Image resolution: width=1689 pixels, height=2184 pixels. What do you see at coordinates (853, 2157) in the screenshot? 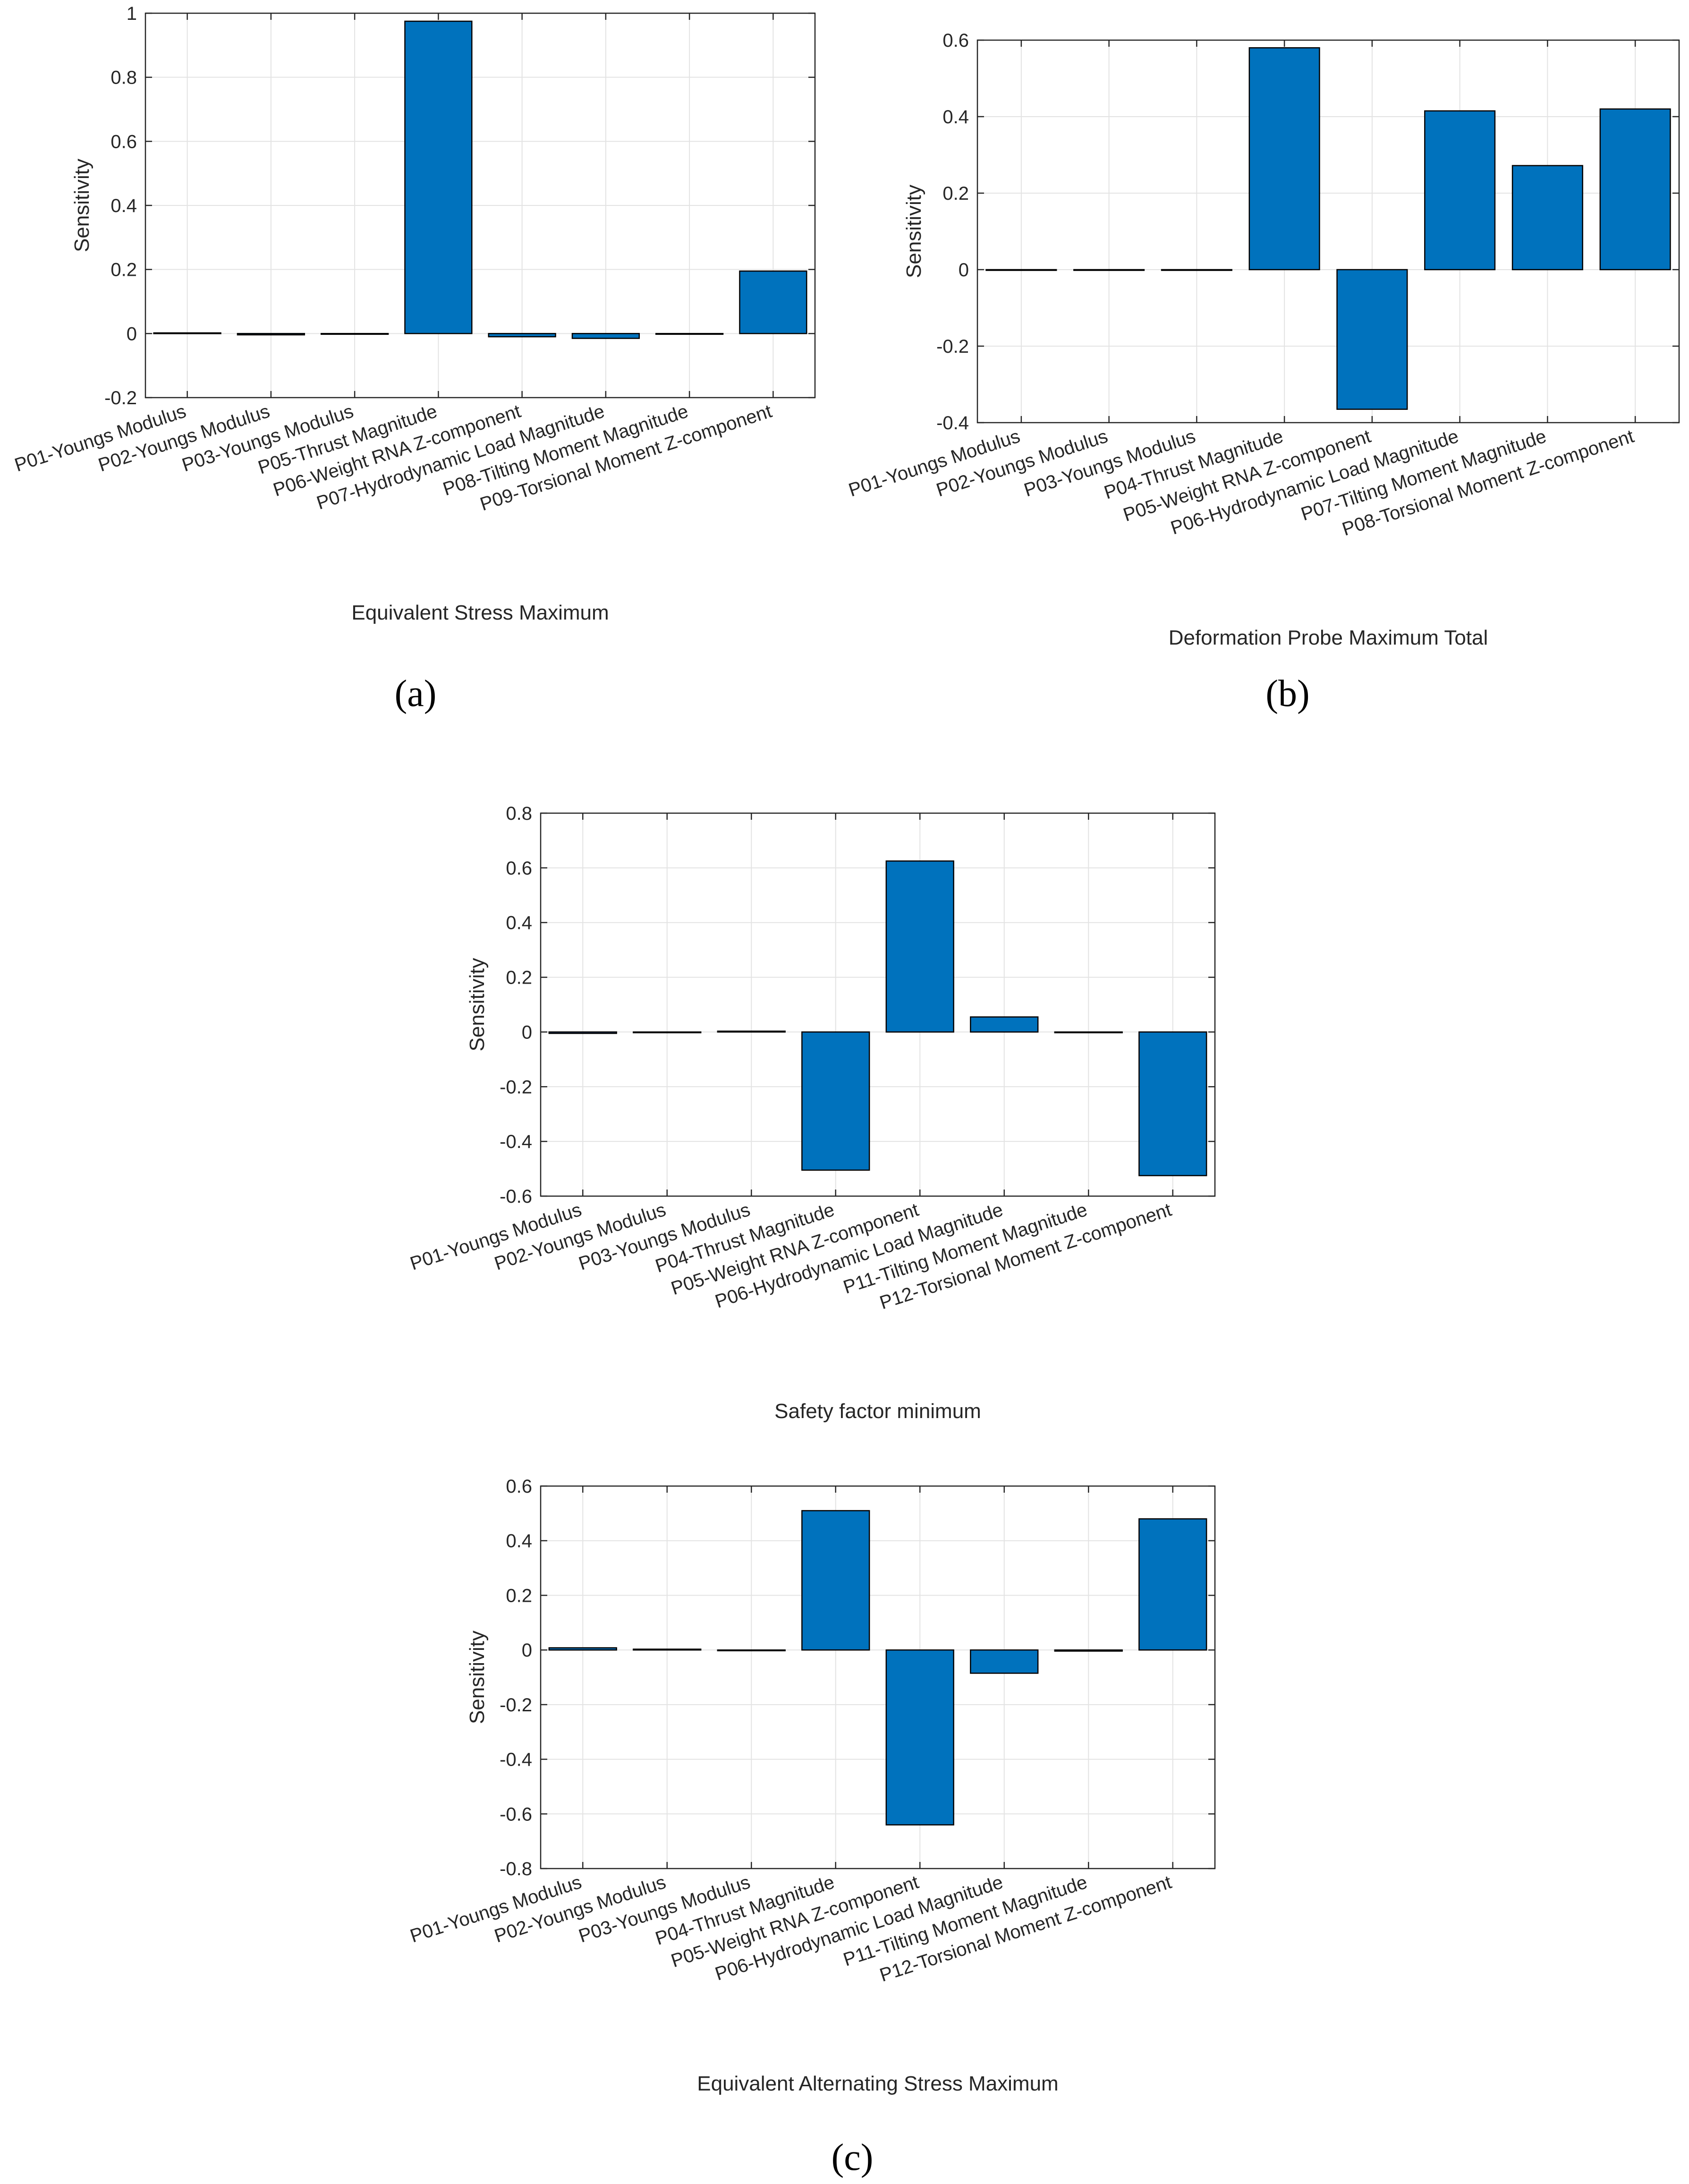
I see `panel-label-c: (c)` at bounding box center [853, 2157].